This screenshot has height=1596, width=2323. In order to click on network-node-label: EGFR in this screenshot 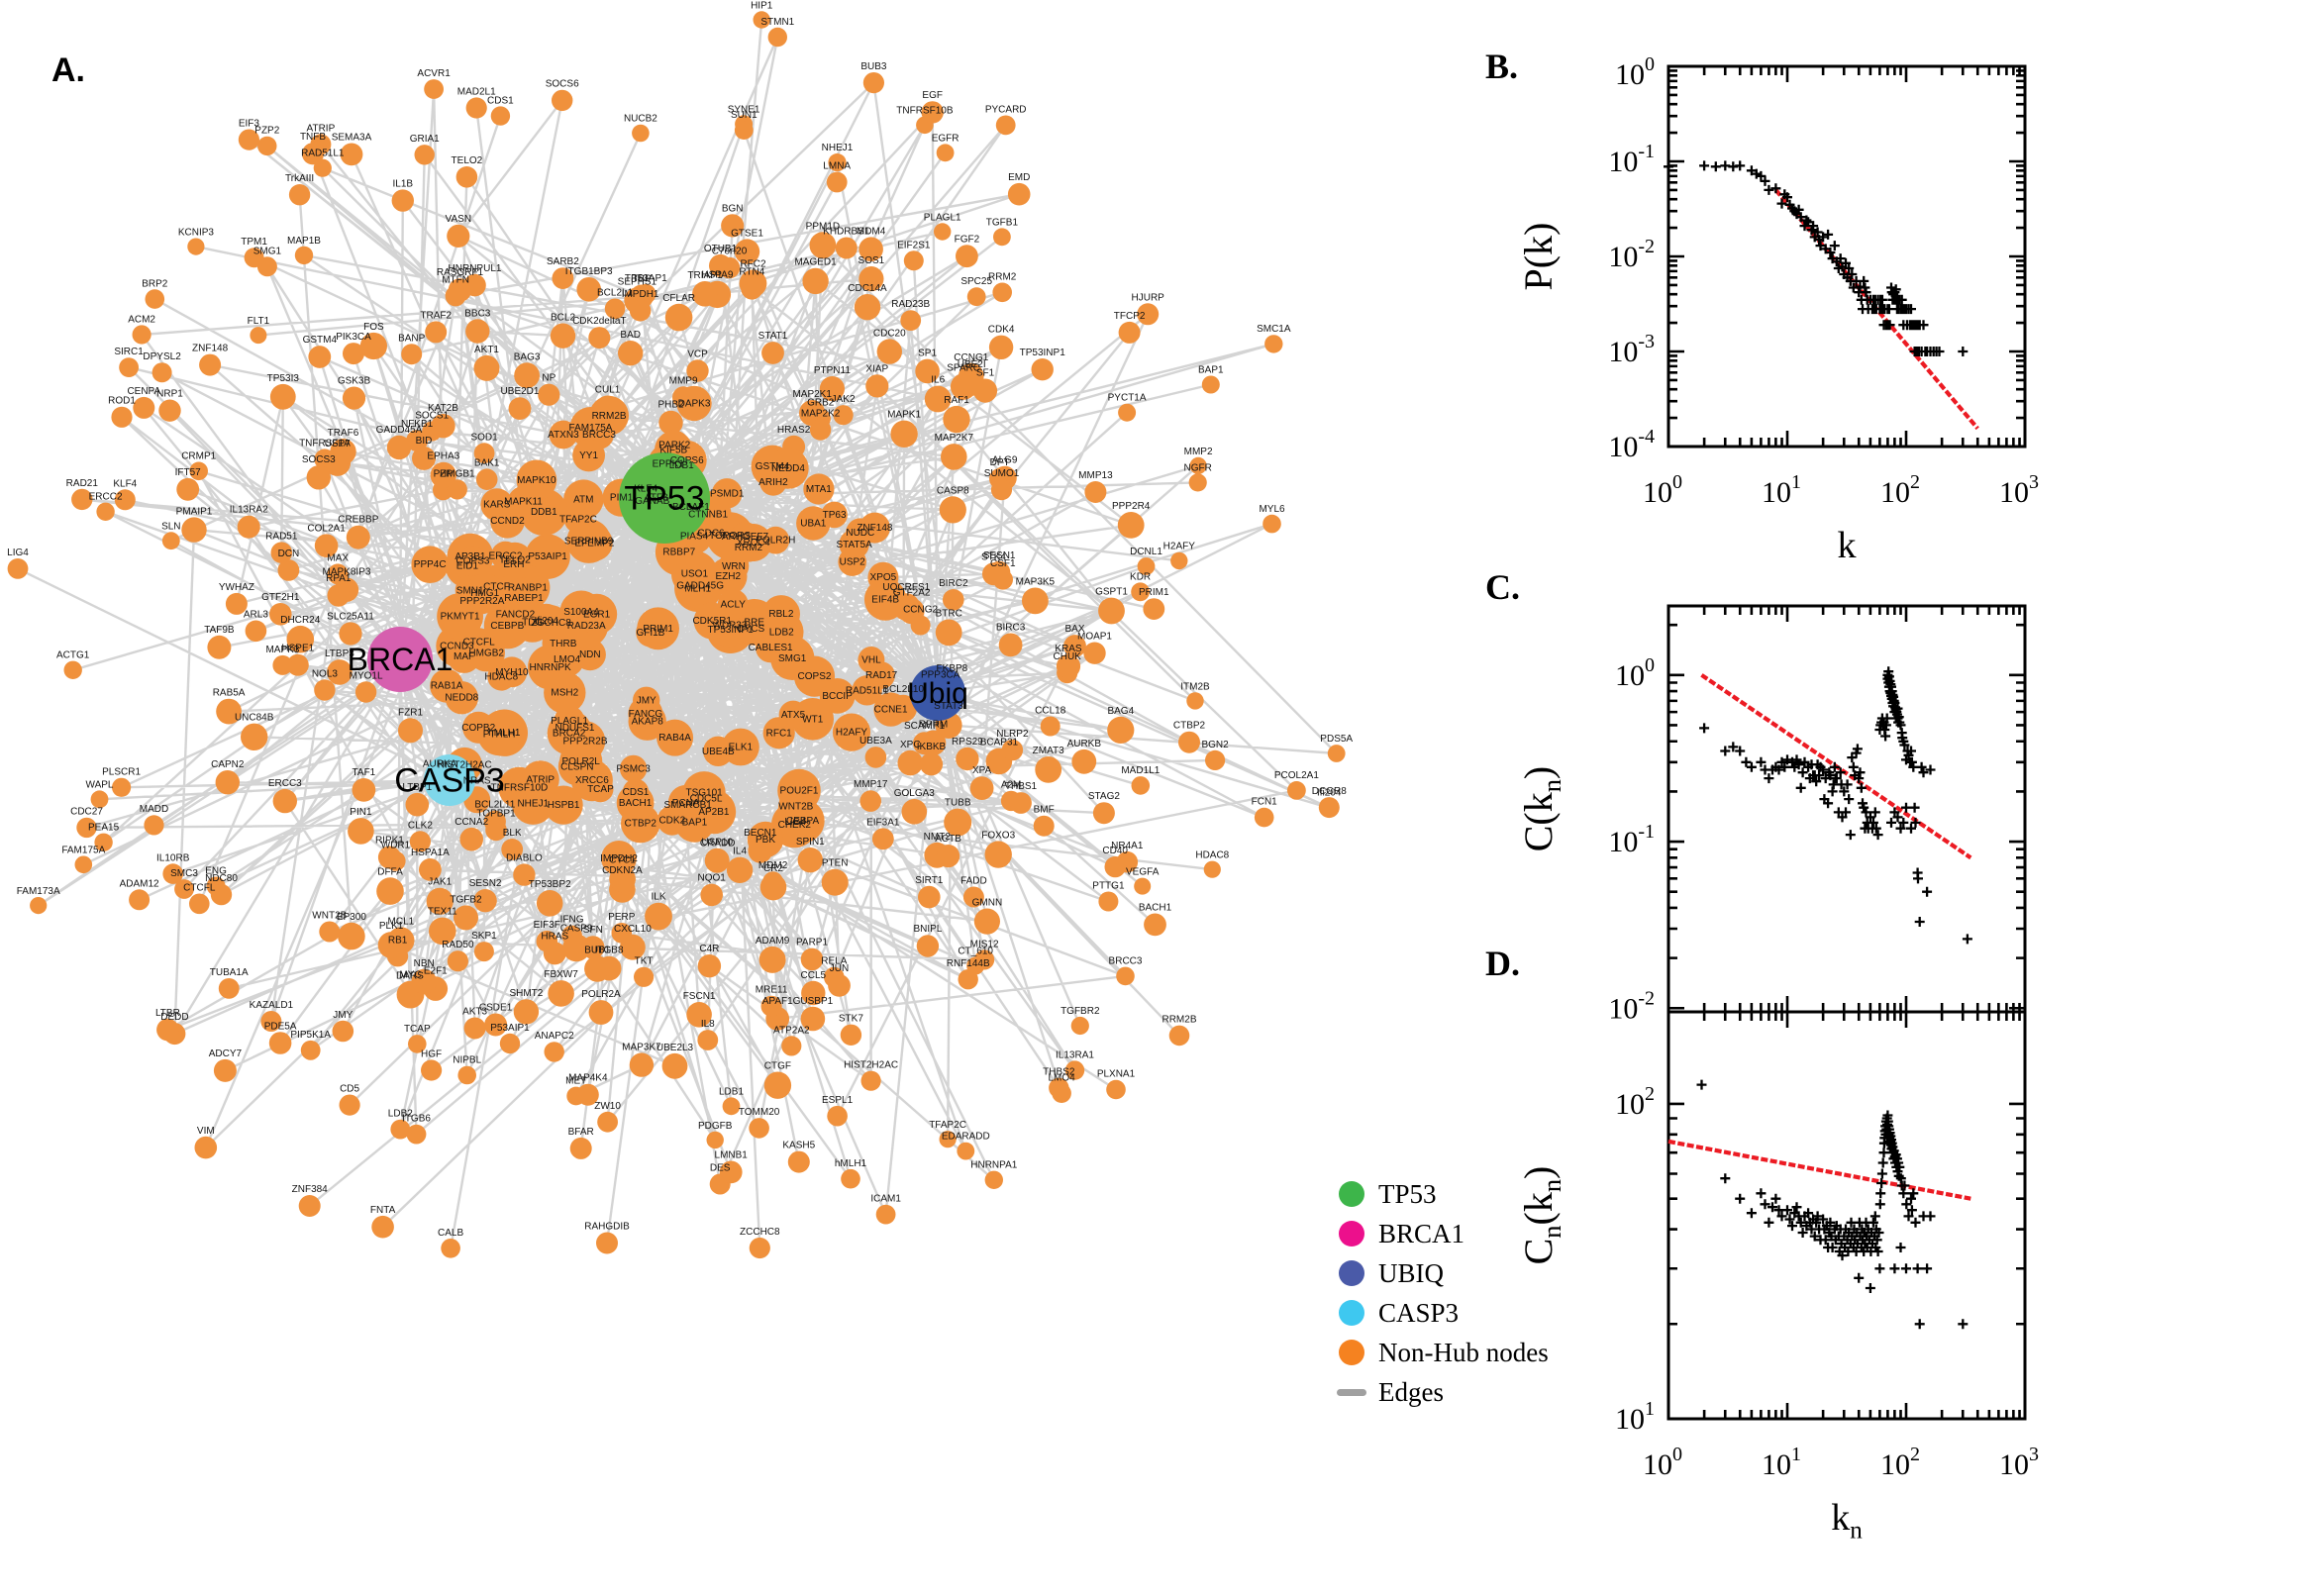, I will do `click(946, 138)`.